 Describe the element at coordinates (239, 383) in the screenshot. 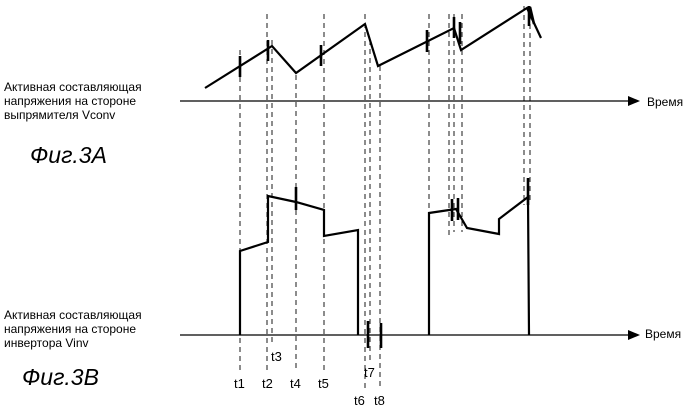

I see `time-label-t1: t1` at that location.